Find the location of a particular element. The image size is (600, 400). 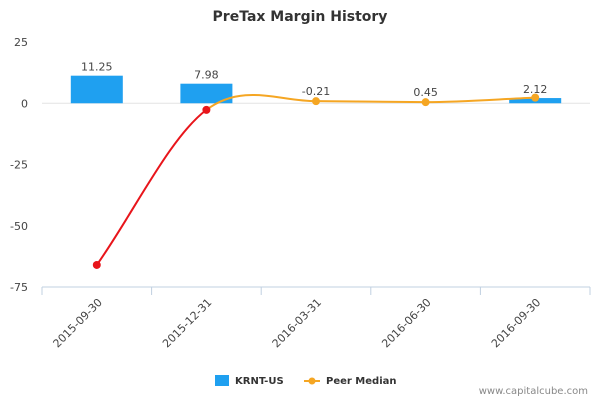

legend-peer-median-marker is located at coordinates (312, 381).